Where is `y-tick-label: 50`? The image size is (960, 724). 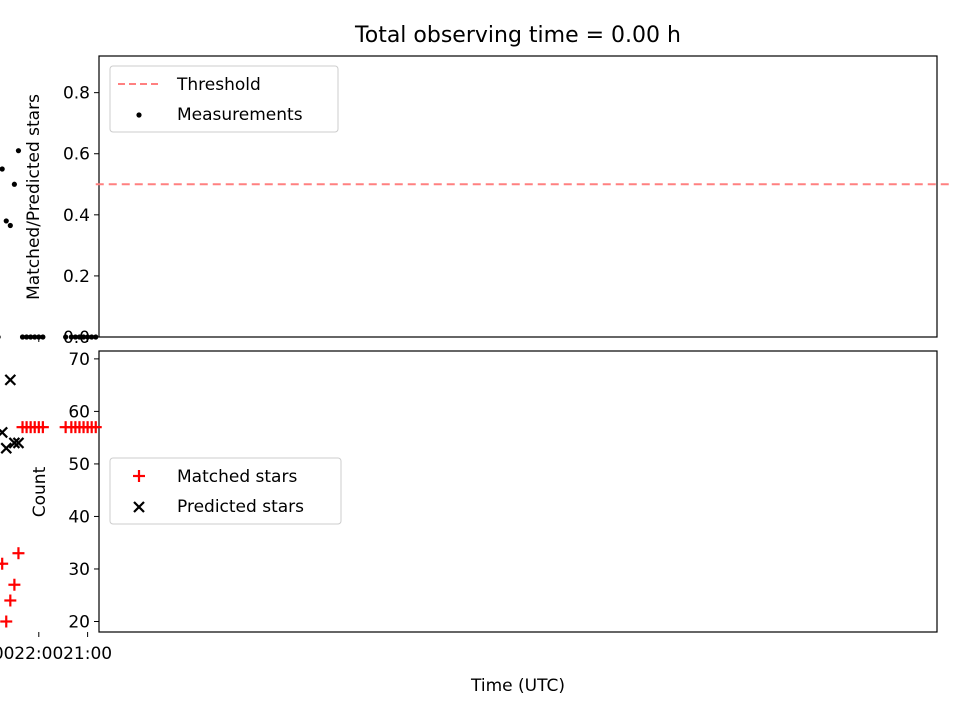 y-tick-label: 50 is located at coordinates (79, 465).